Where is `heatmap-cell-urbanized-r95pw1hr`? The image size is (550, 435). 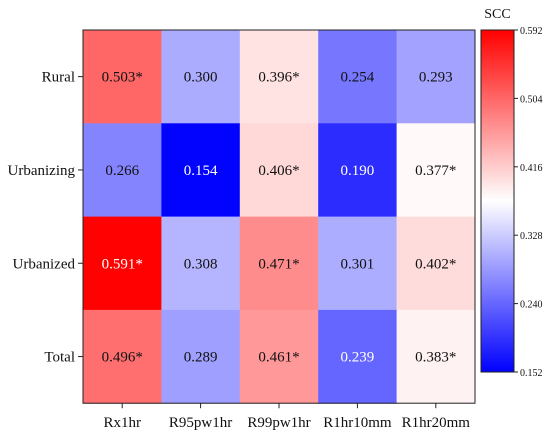
heatmap-cell-urbanized-r95pw1hr is located at coordinates (201, 263).